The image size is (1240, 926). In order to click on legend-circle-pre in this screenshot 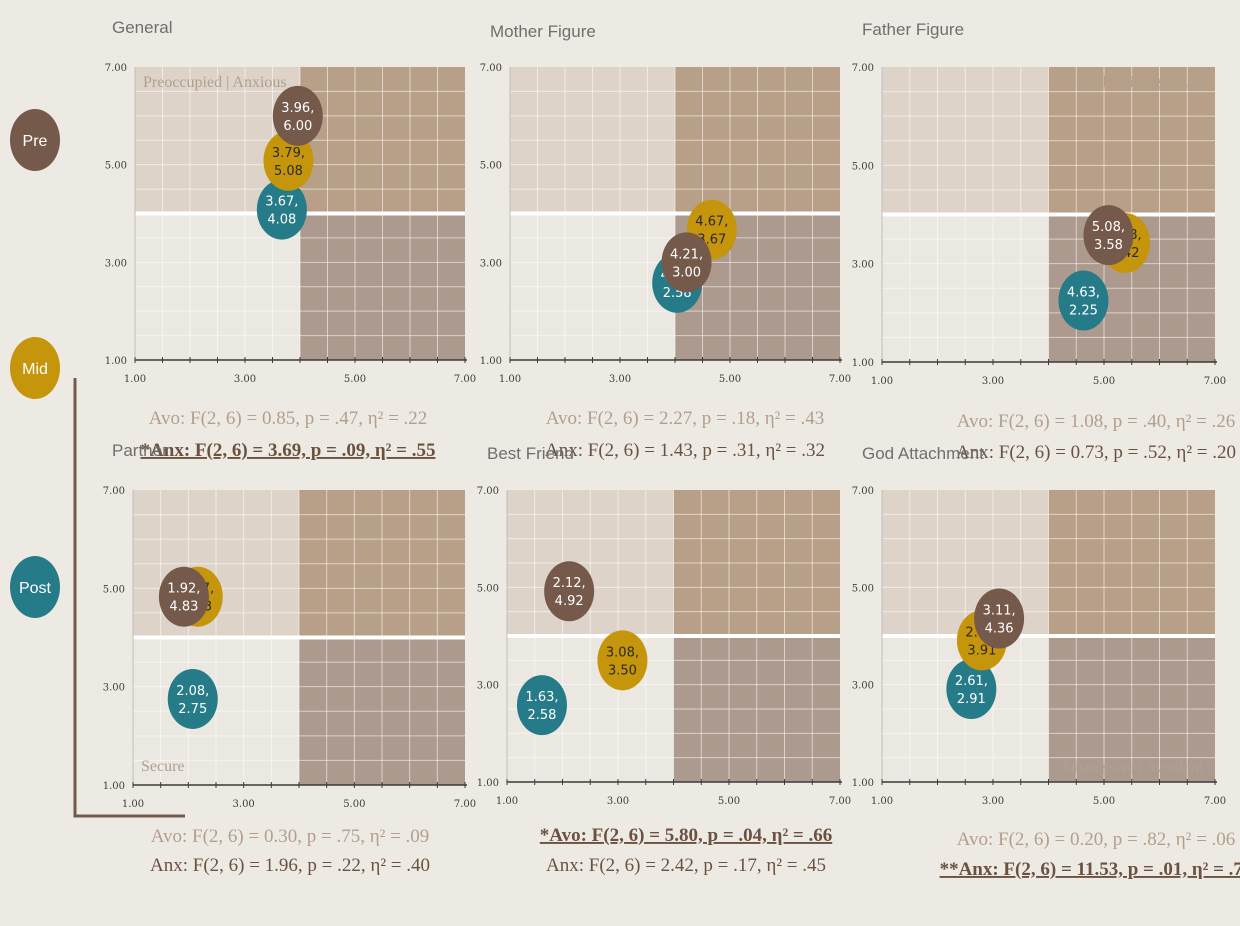, I will do `click(35, 140)`.